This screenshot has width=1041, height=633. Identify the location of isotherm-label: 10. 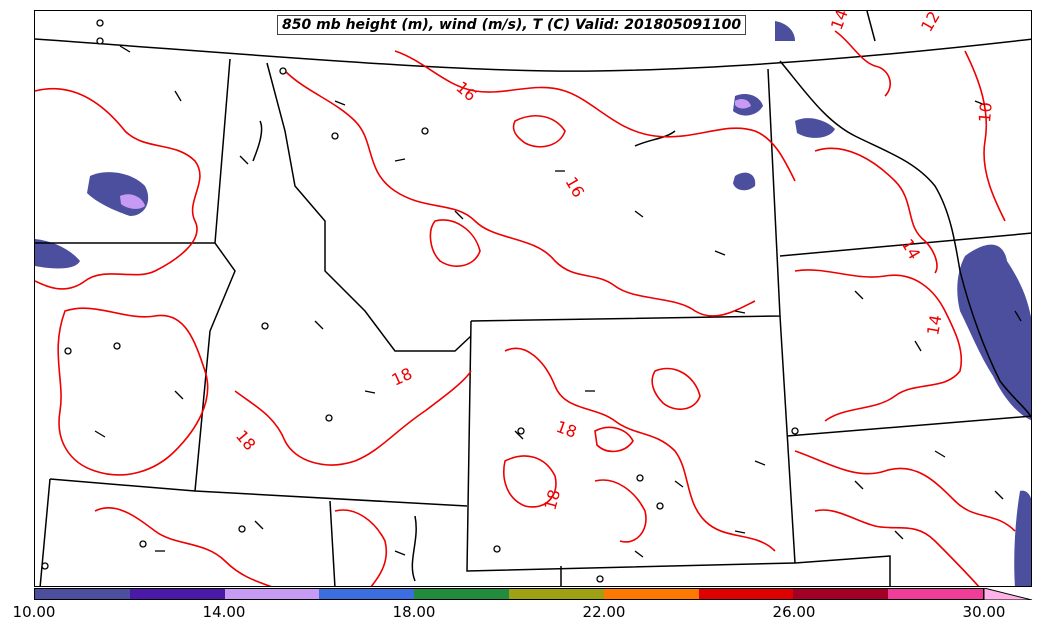
(985, 112).